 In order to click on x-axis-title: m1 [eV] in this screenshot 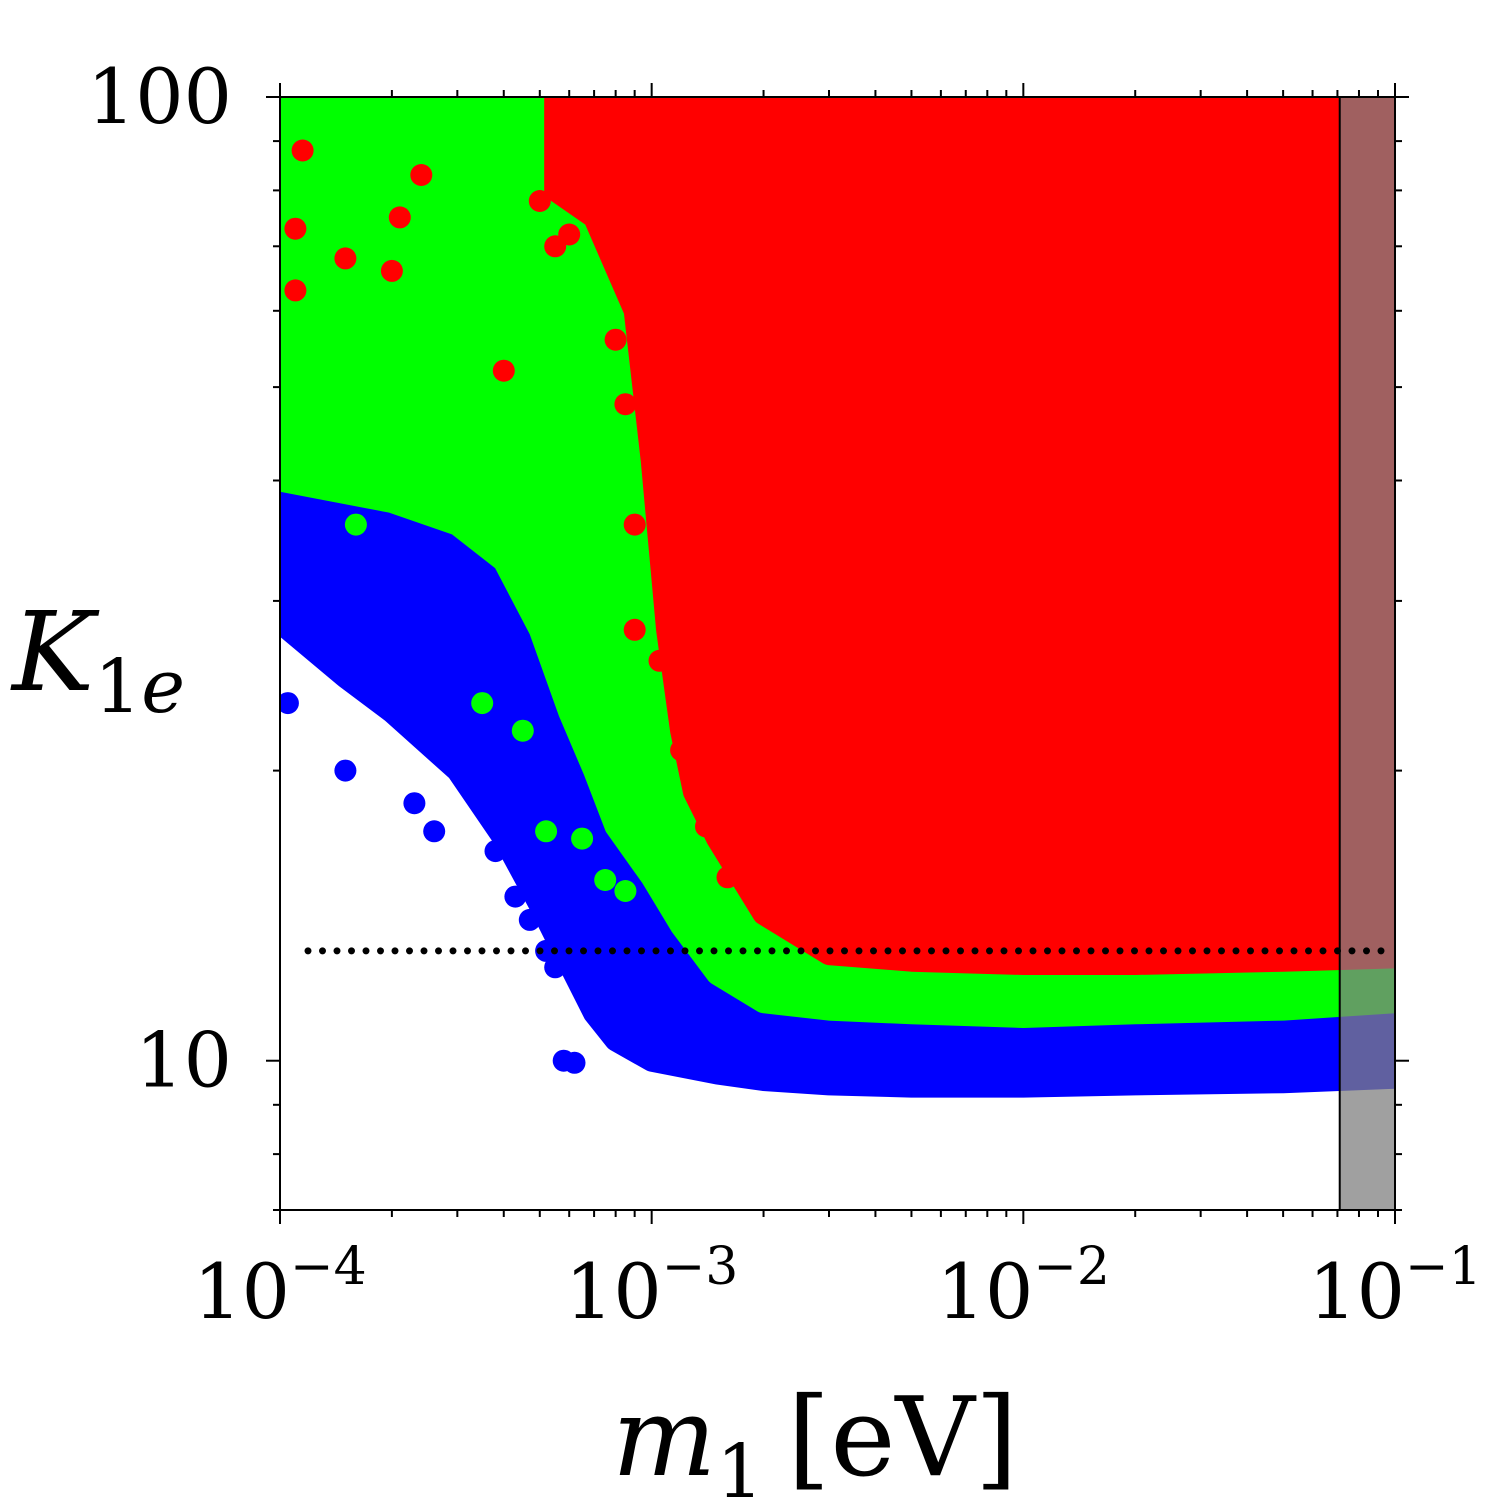, I will do `click(815, 1436)`.